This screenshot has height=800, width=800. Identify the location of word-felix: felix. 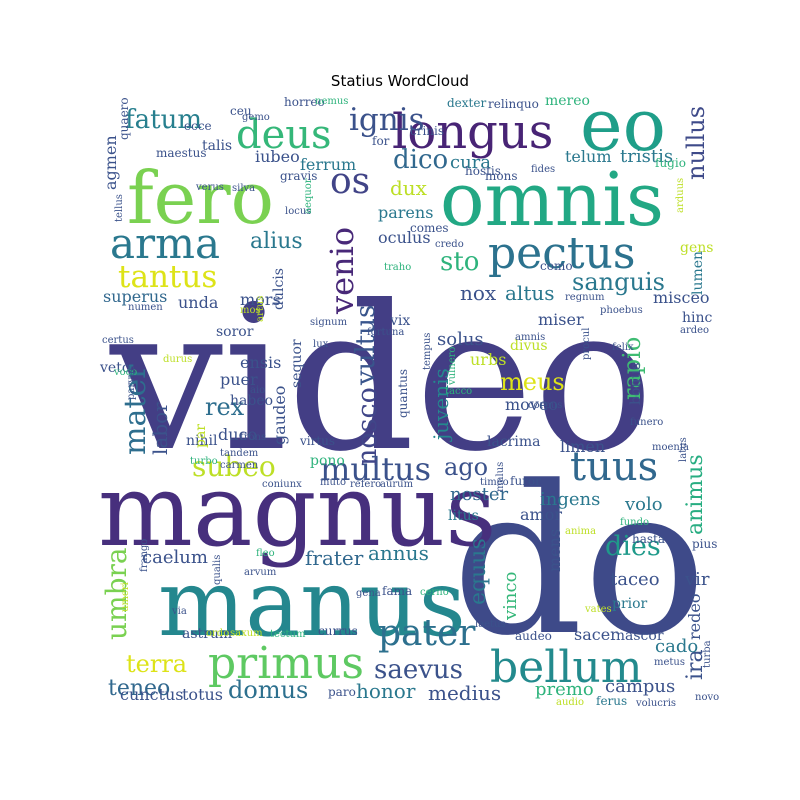
(623, 347).